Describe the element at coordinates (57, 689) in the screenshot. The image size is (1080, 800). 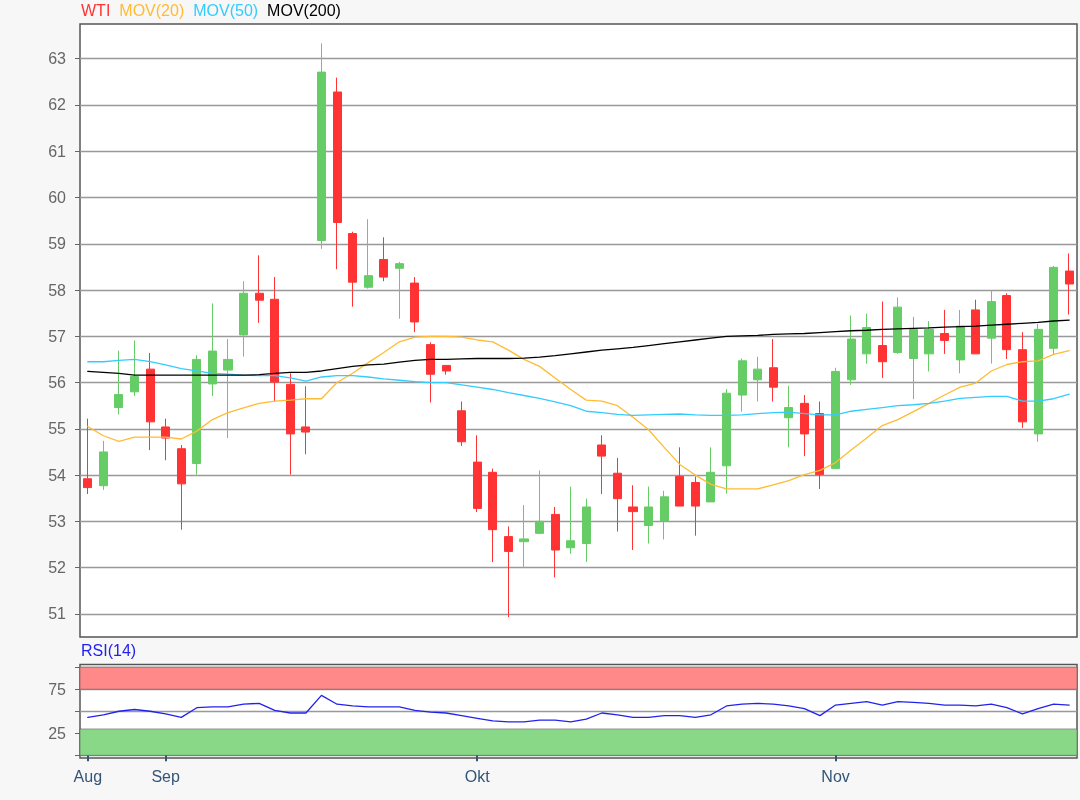
I see `y-tick-label: 75` at that location.